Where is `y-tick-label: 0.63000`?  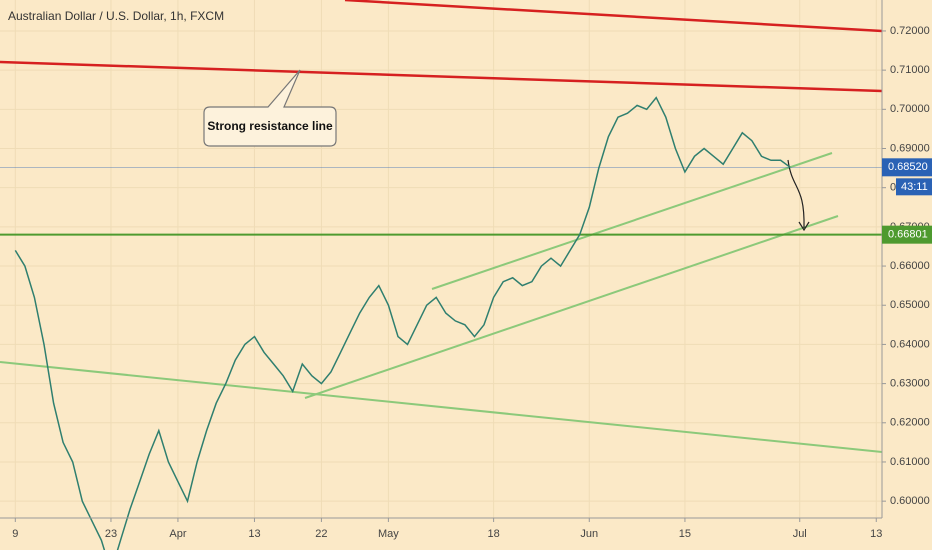 y-tick-label: 0.63000 is located at coordinates (910, 384).